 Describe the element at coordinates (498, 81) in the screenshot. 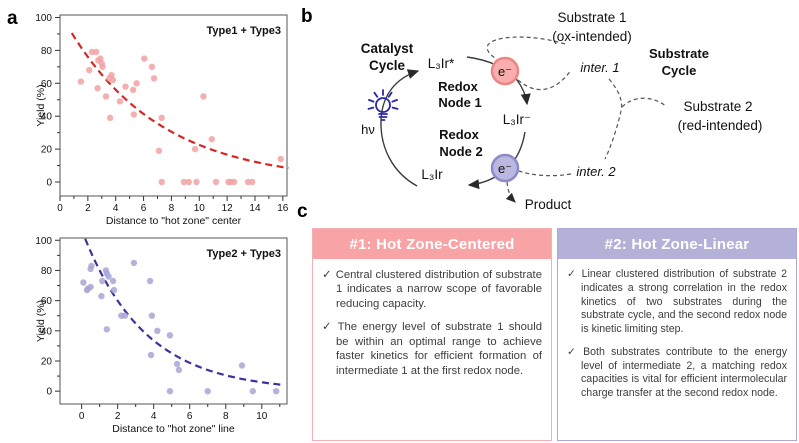

I see `cycle-arc-node1` at that location.